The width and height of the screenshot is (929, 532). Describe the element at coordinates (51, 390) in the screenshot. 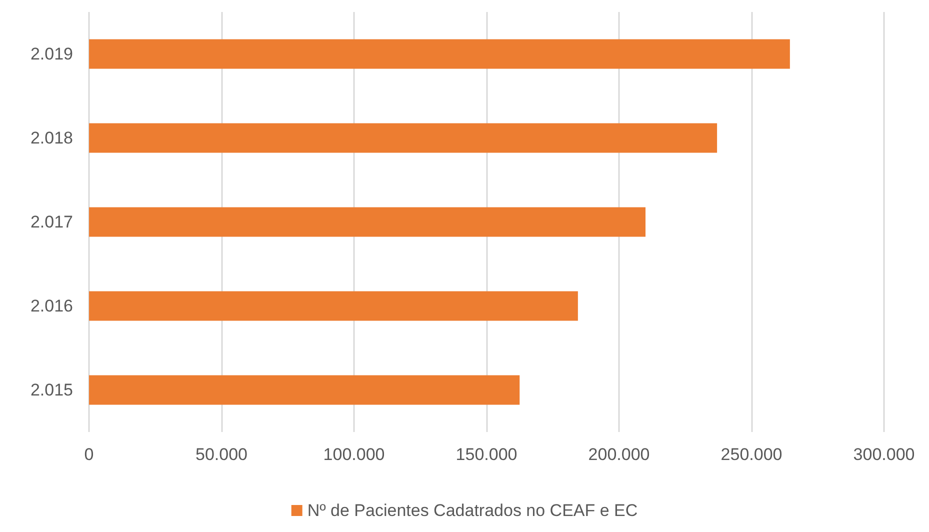

I see `y-tick-label: 2.015` at that location.